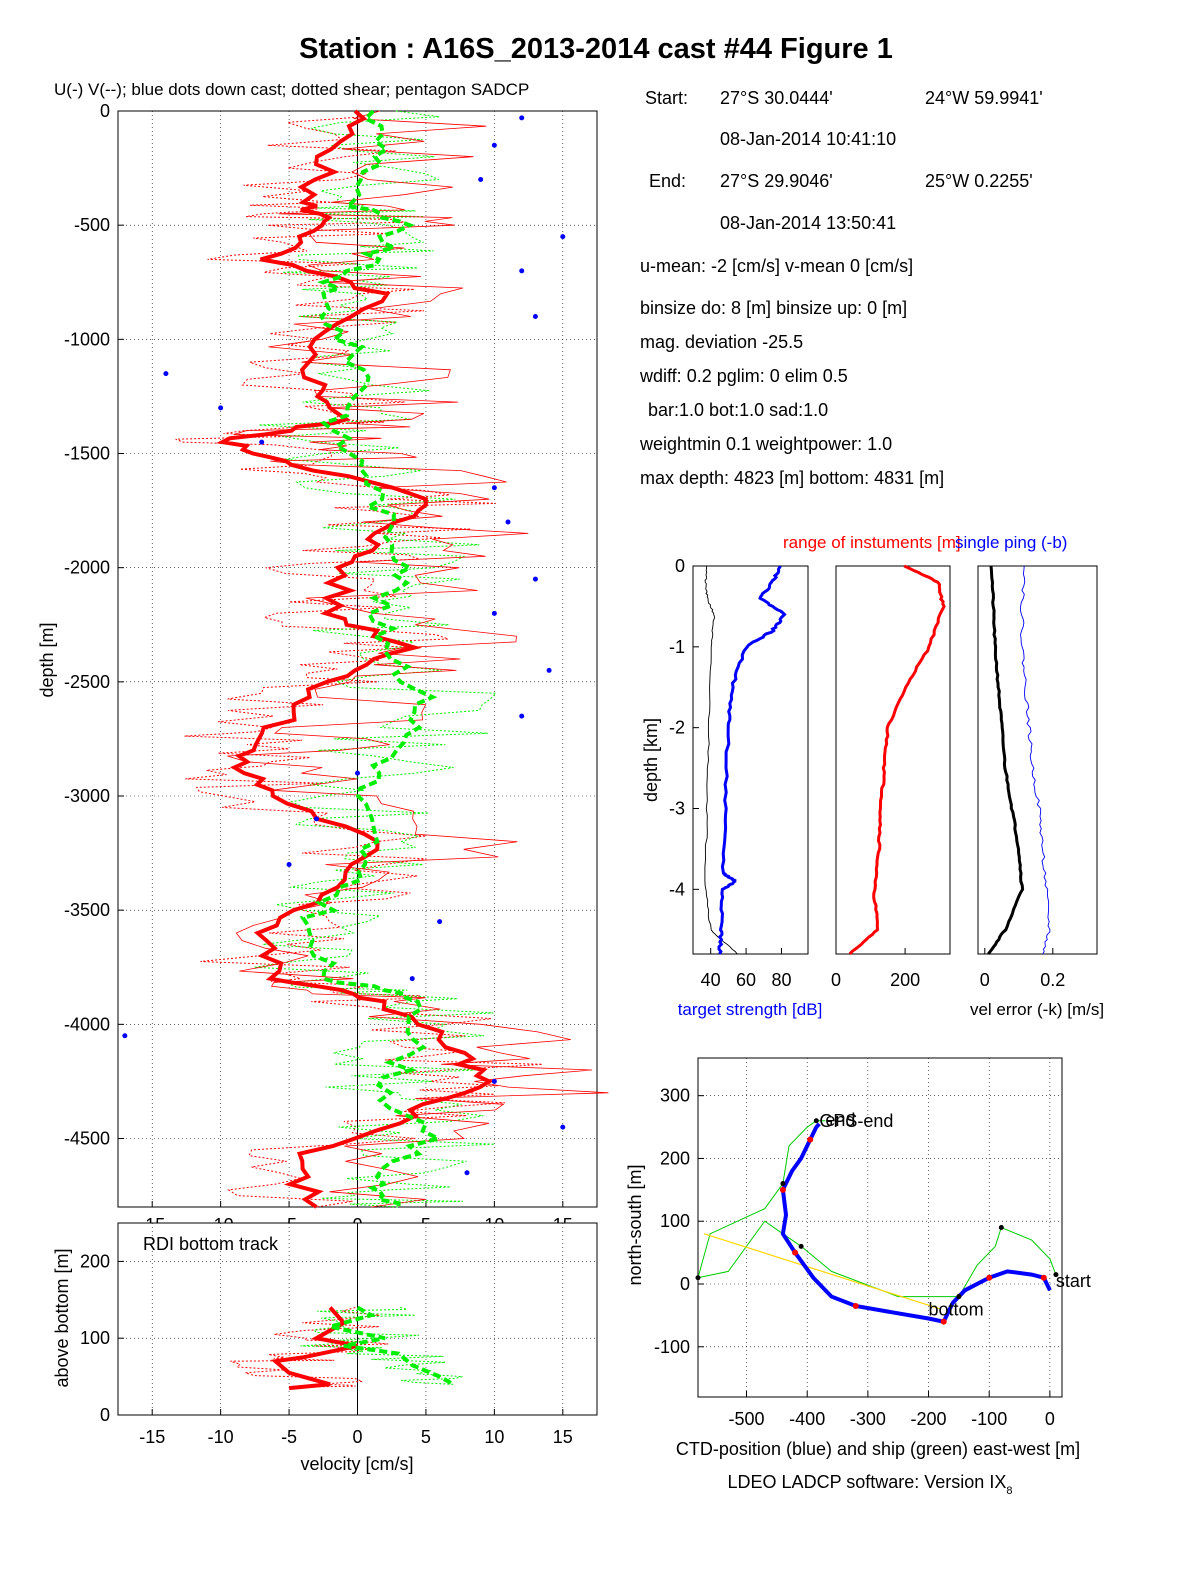  What do you see at coordinates (677, 889) in the screenshot?
I see `y-tick-label: -4` at bounding box center [677, 889].